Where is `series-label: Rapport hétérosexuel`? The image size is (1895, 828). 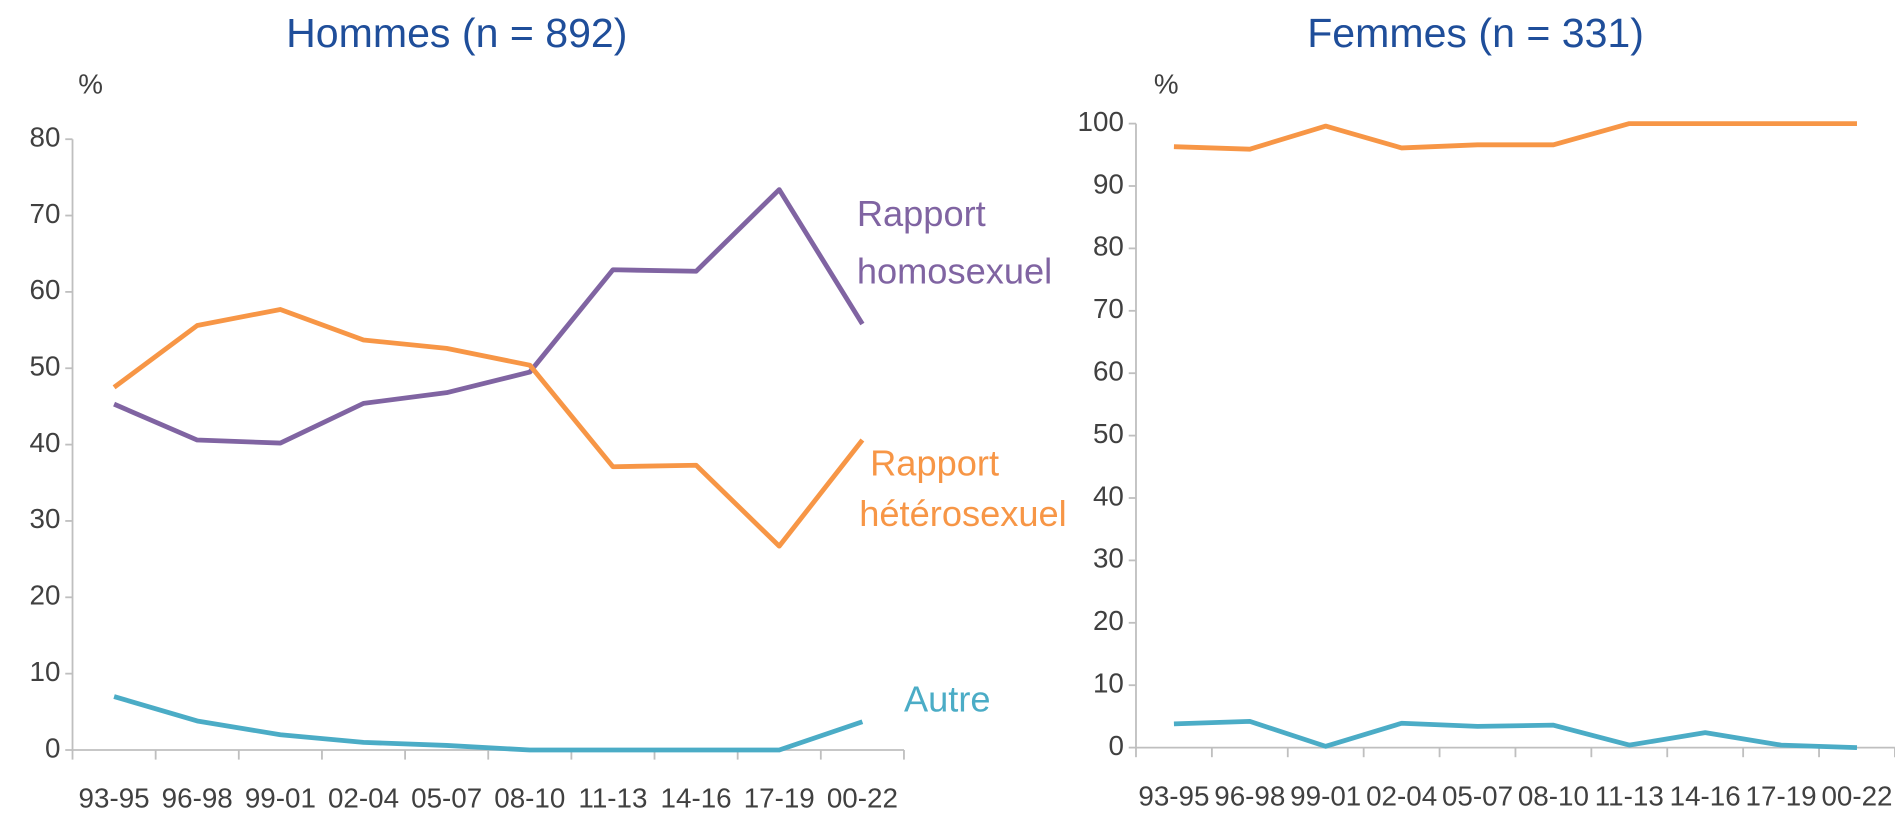
series-label: Rapport hétérosexuel is located at coordinates (962, 487).